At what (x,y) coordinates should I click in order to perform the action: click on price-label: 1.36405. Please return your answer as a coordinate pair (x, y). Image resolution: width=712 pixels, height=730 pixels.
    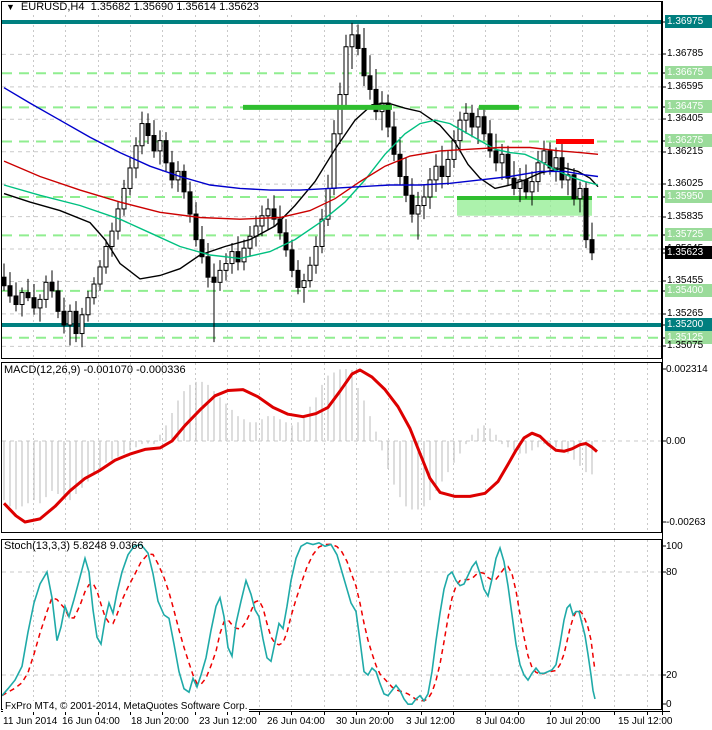
    Looking at the image, I should click on (685, 118).